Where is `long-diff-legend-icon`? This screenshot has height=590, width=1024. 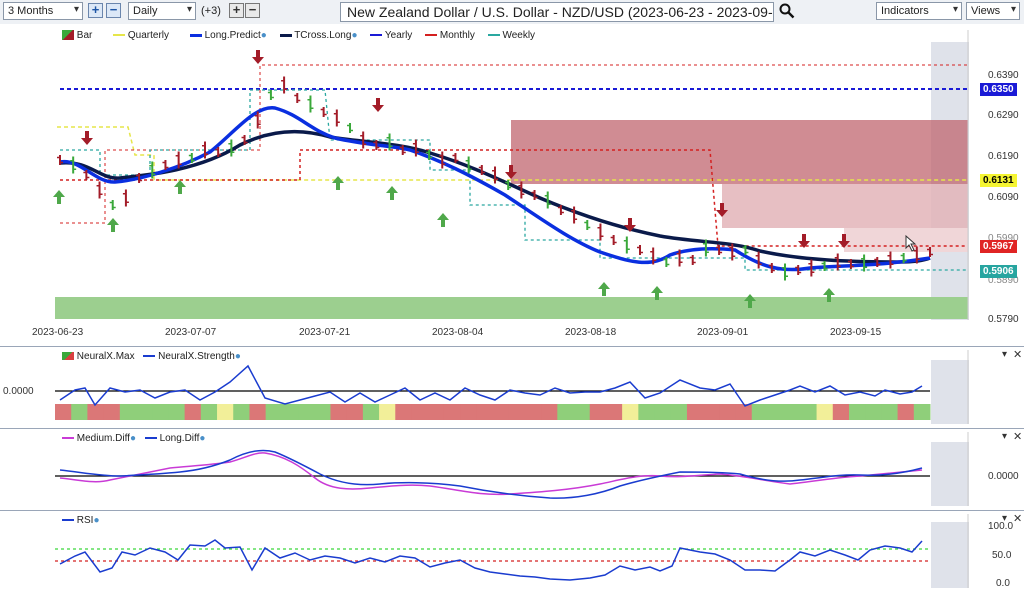
long-diff-legend-icon is located at coordinates (150, 438).